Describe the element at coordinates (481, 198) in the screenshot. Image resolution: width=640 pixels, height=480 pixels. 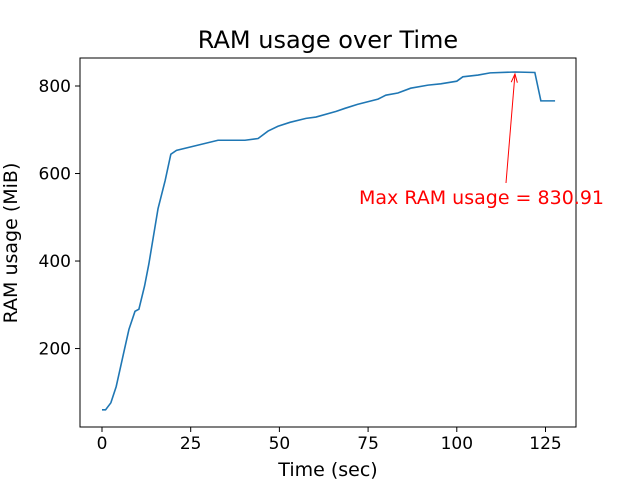
I see `annotation: Max RAM usage = 830.91` at that location.